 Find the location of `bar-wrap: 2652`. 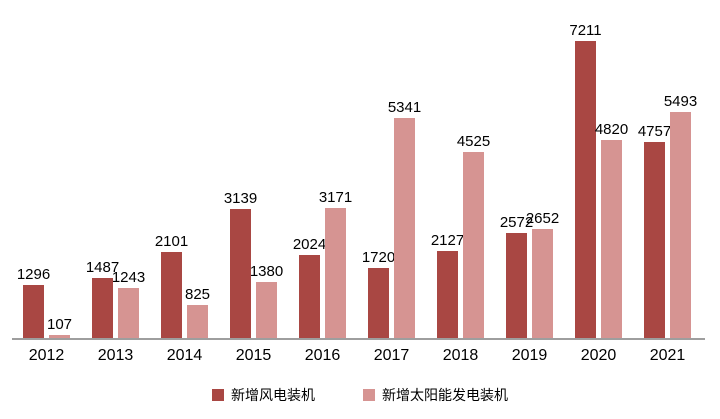

bar-wrap: 2652 is located at coordinates (542, 275).